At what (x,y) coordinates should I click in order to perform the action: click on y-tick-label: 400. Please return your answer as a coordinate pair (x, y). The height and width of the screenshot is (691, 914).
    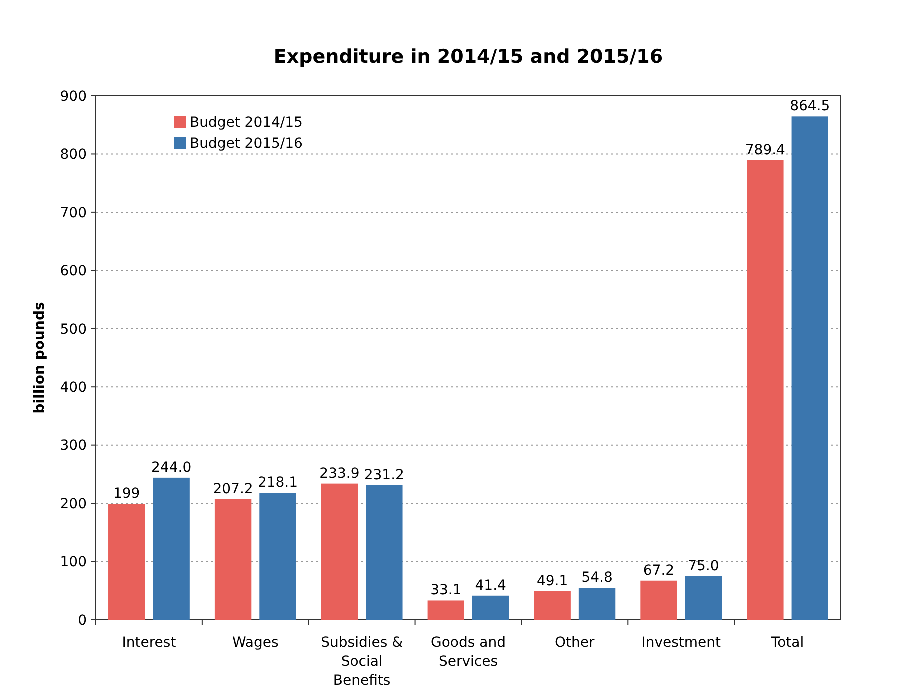
    Looking at the image, I should click on (73, 388).